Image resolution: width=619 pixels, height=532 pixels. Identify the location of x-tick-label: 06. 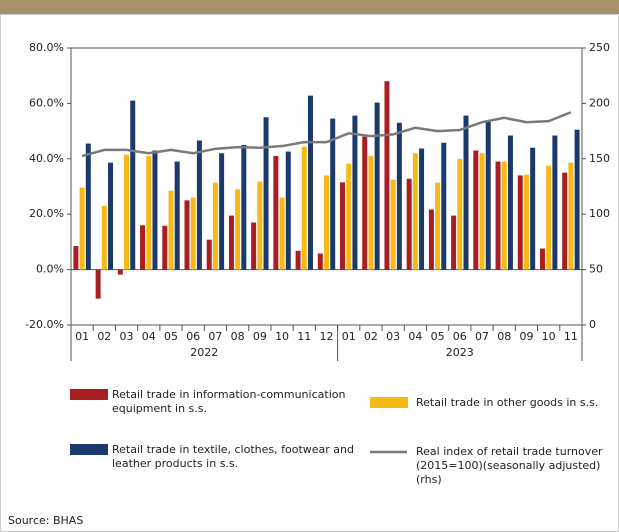
(193, 336).